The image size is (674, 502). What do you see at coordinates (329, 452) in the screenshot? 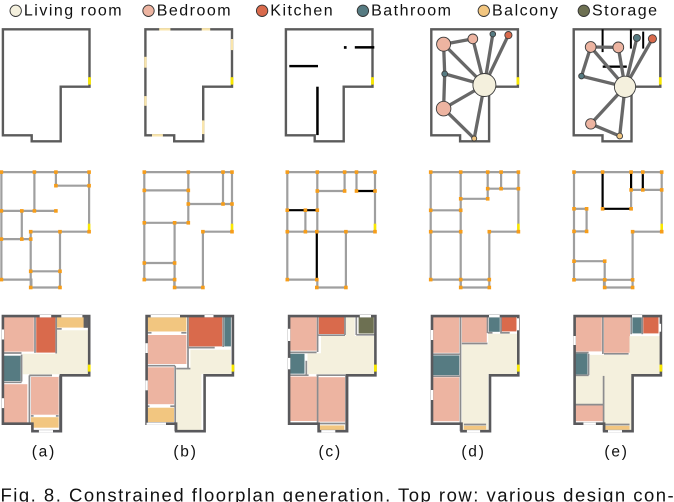
I see `svg-text: (c)` at bounding box center [329, 452].